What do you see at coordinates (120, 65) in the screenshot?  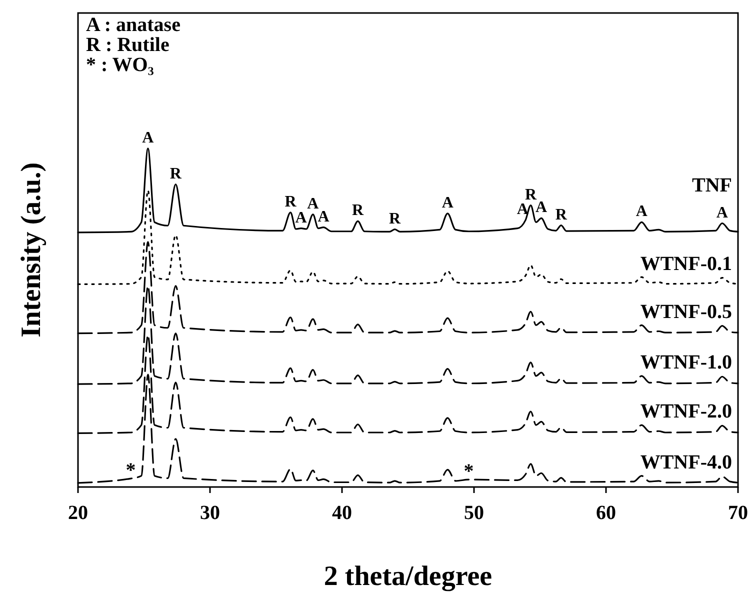 I see `text: * : WO₃` at bounding box center [120, 65].